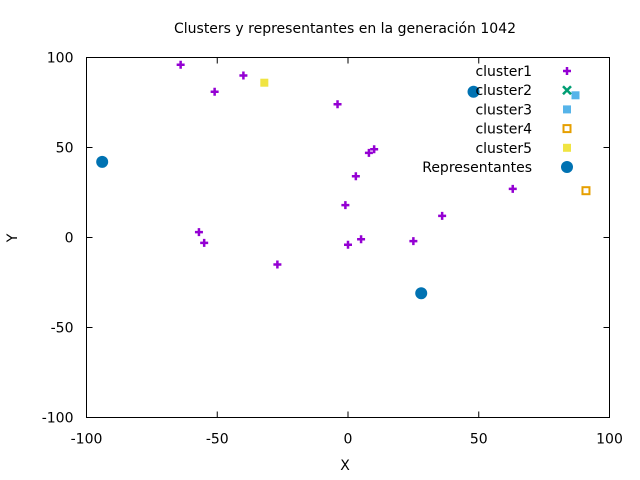 This screenshot has width=640, height=480. Describe the element at coordinates (62, 329) in the screenshot. I see `y-tick-label: -50` at that location.